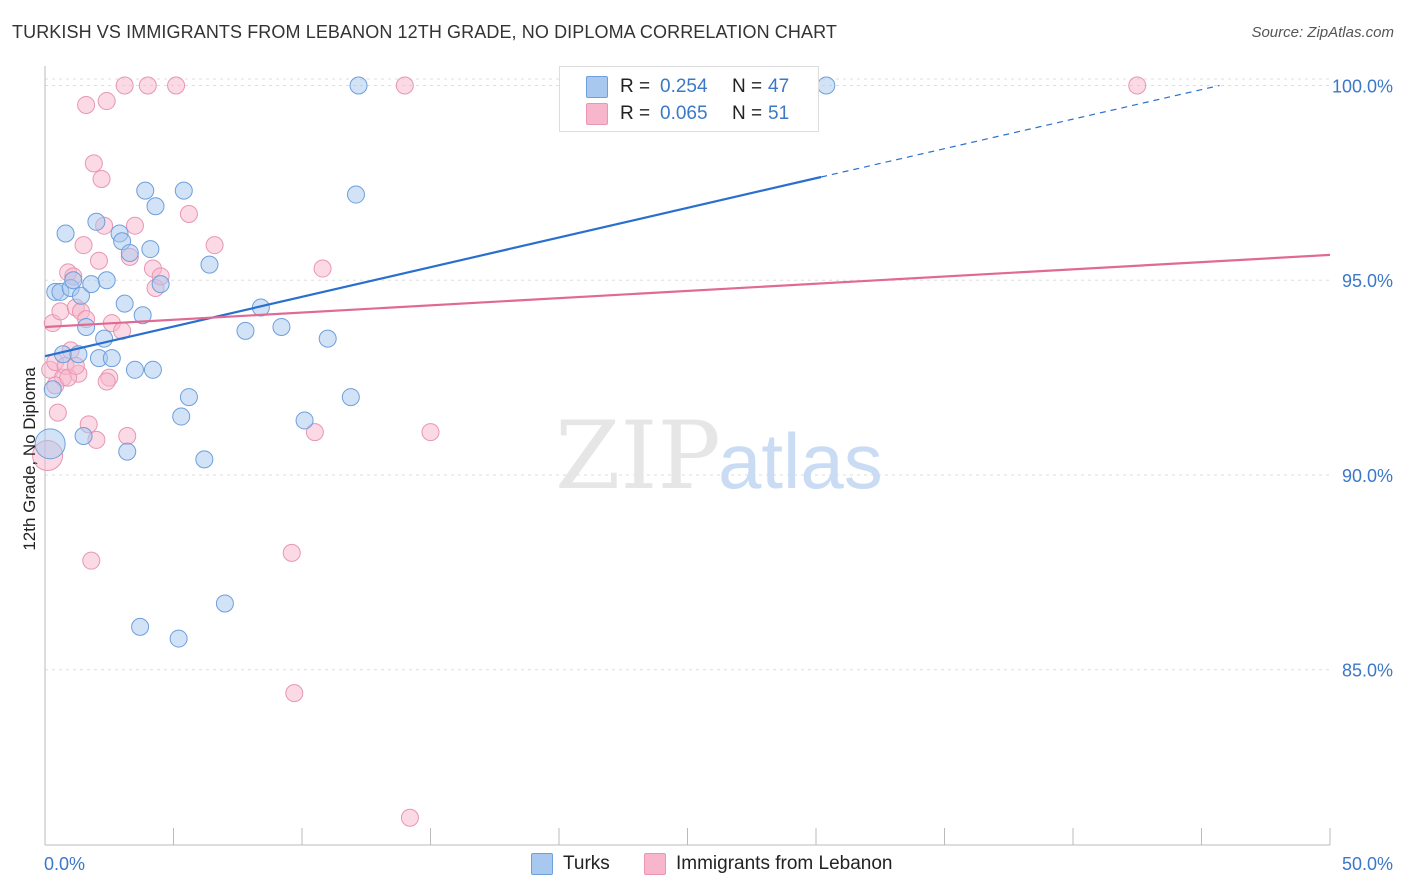 Image resolution: width=1406 pixels, height=892 pixels. What do you see at coordinates (779, 113) in the screenshot?
I see `lebanon-n-value: 51` at bounding box center [779, 113].